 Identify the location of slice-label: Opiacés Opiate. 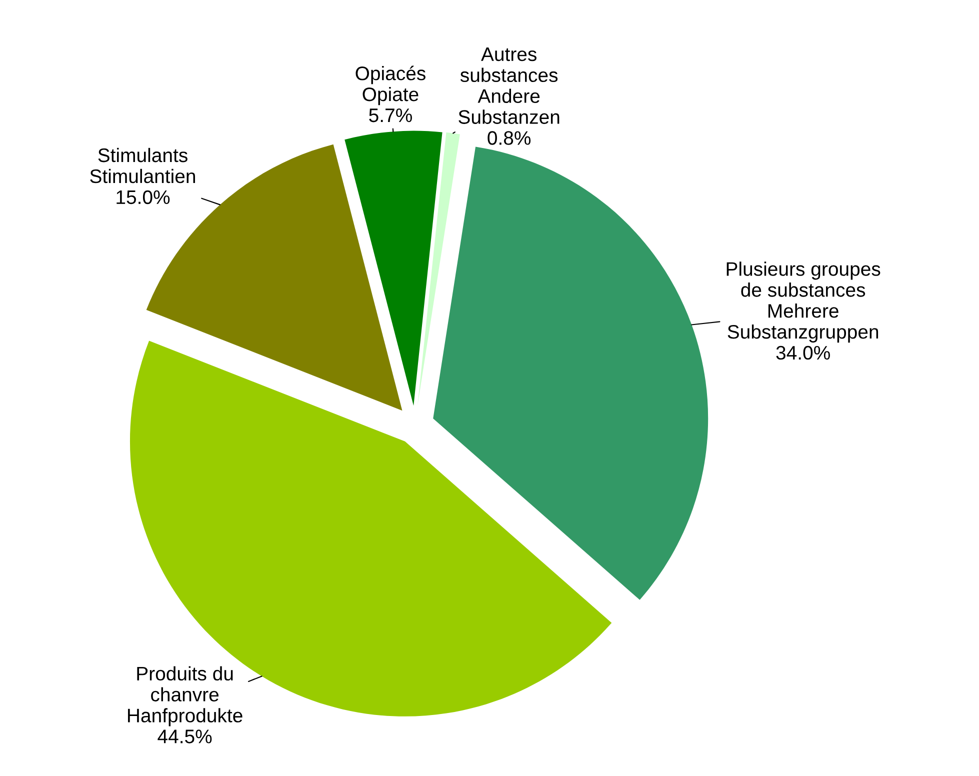
(391, 86).